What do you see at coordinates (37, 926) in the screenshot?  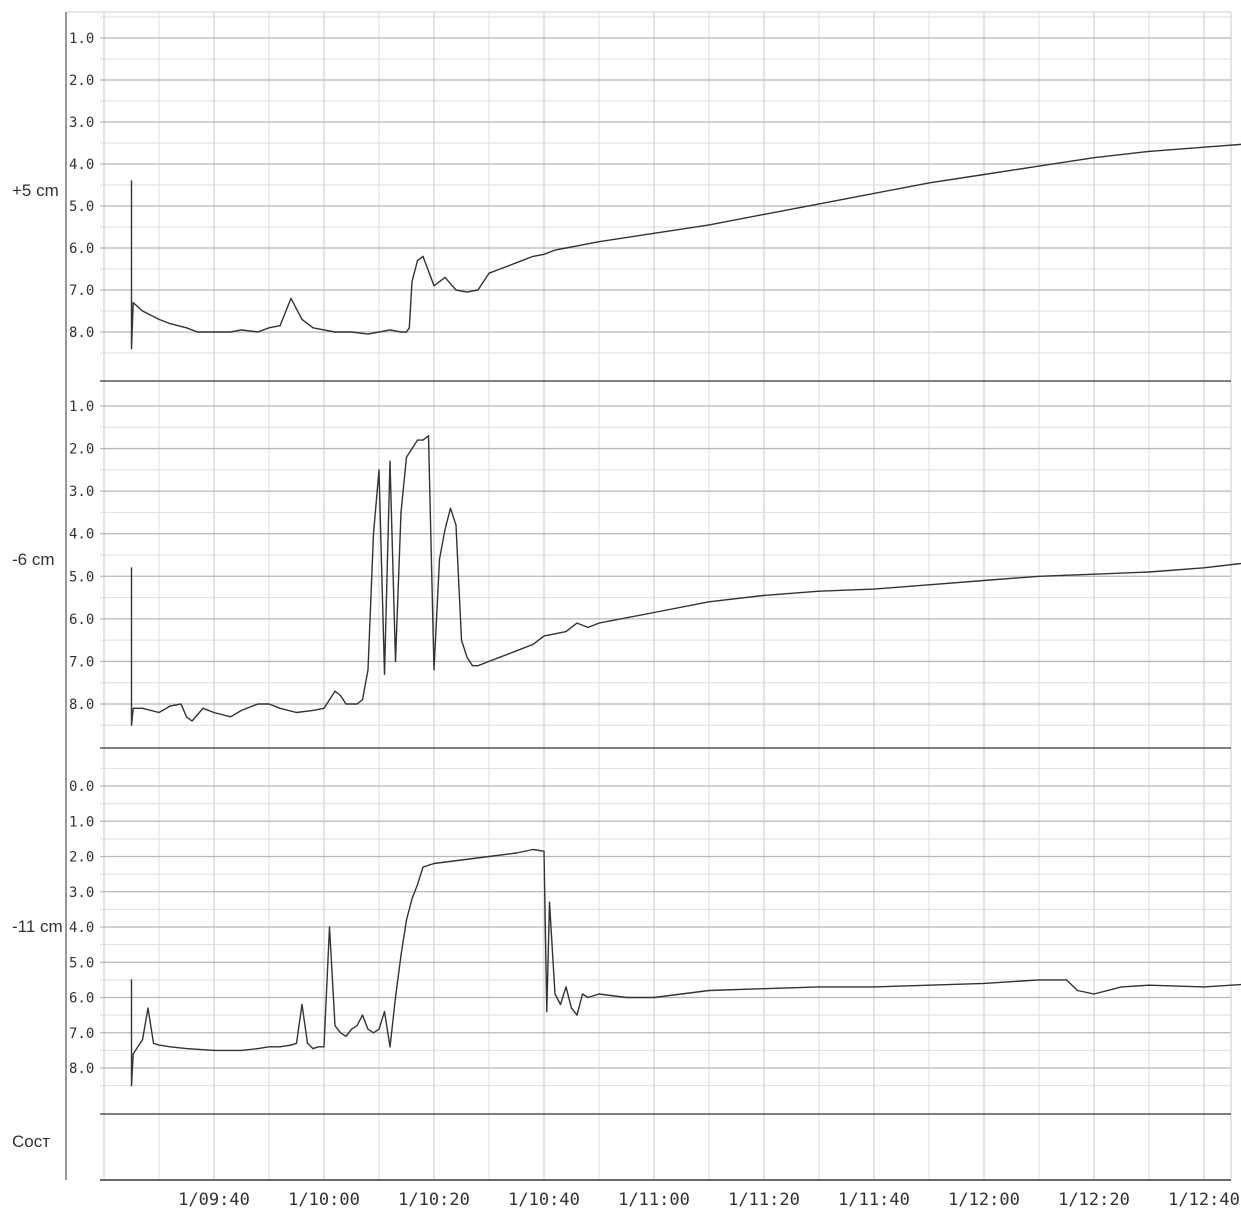 I see `panel-label: -11 cm` at bounding box center [37, 926].